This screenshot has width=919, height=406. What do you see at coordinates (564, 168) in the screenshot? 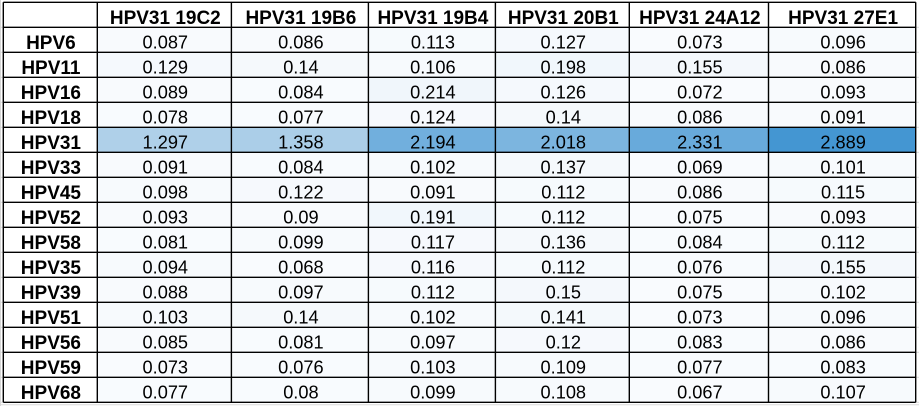
I see `svg-text: 0.137` at bounding box center [564, 168].